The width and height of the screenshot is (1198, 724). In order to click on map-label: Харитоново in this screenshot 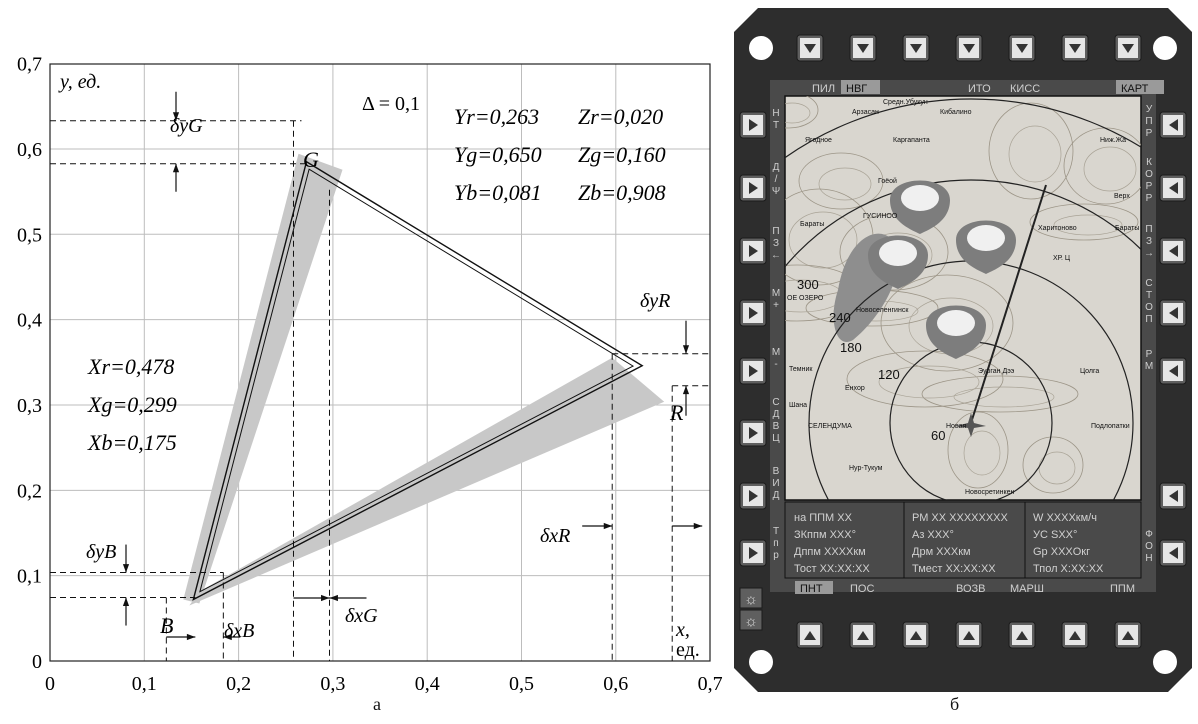, I will do `click(1057, 228)`.